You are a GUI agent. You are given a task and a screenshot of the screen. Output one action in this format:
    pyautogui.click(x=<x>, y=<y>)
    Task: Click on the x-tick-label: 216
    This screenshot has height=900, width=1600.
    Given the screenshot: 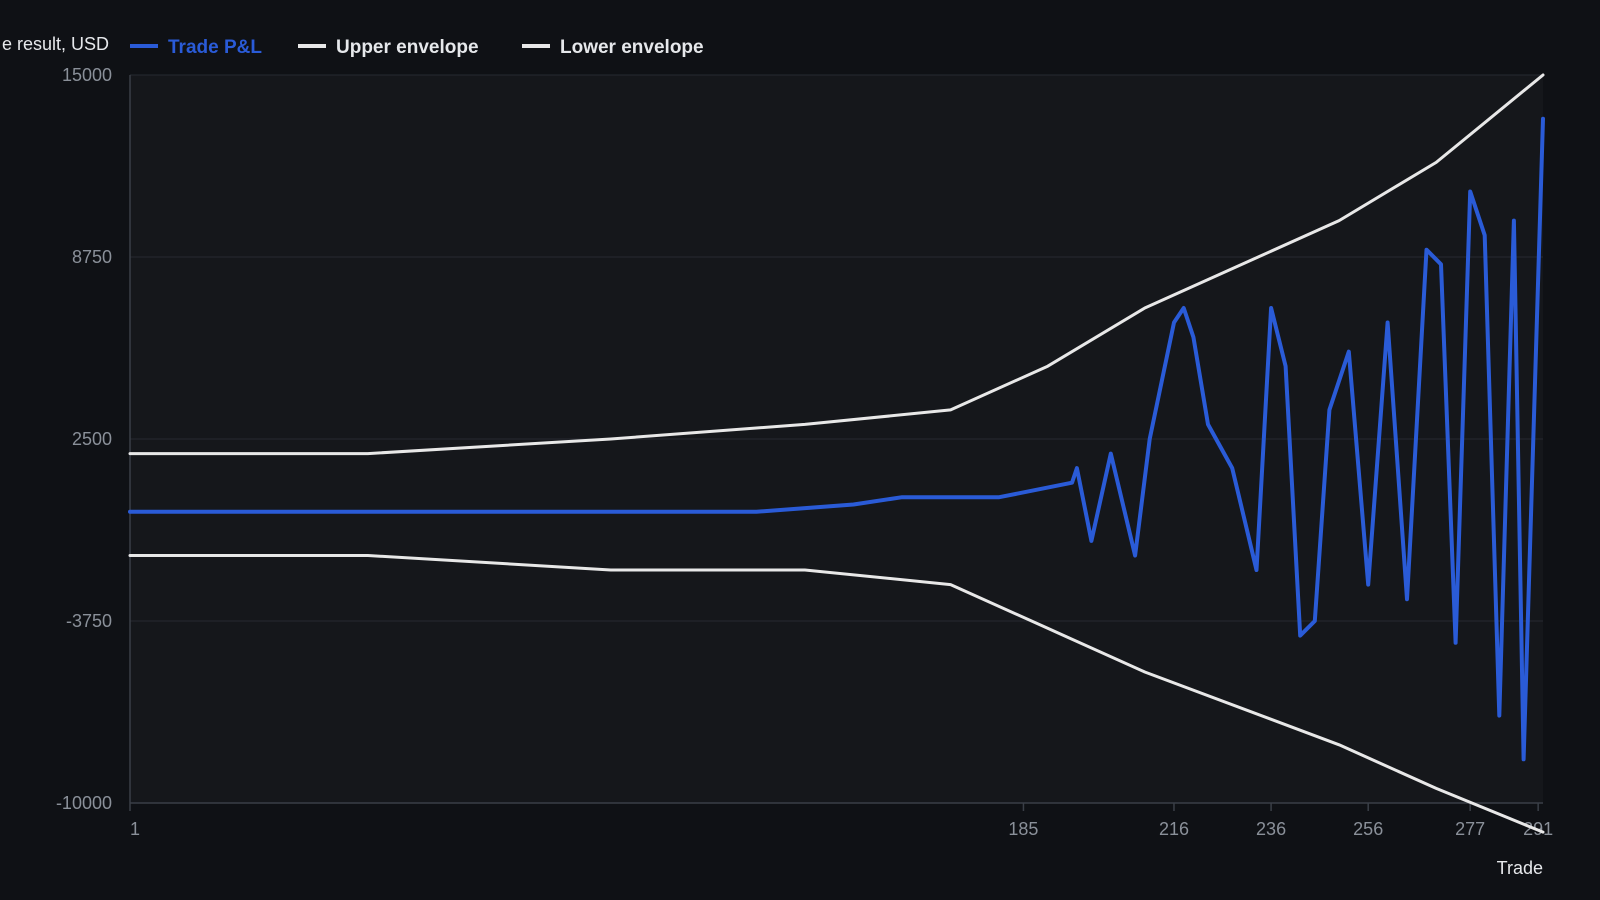 What is the action you would take?
    pyautogui.click(x=1174, y=829)
    